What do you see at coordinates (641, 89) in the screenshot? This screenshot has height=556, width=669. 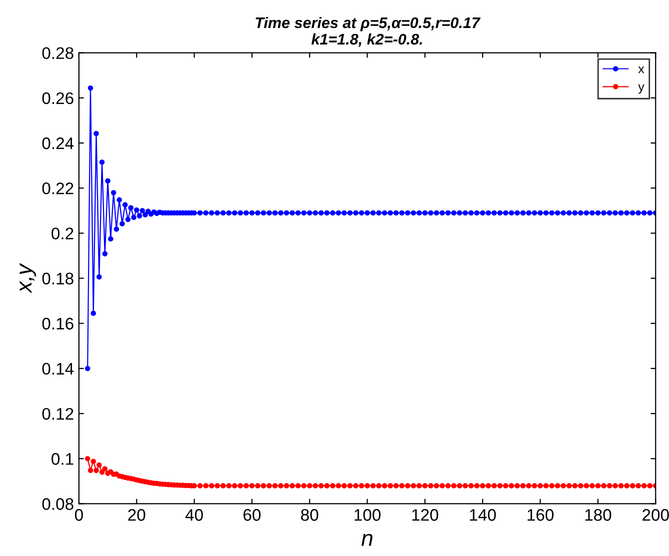 I see `legend-label: y` at bounding box center [641, 89].